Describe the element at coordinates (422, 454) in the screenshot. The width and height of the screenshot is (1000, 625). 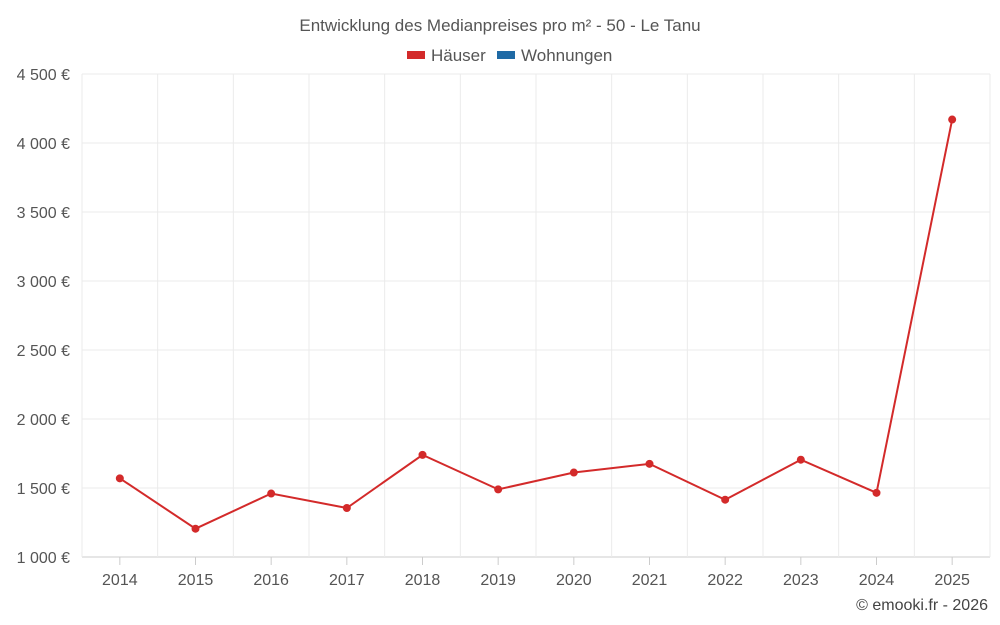
I see `data-point-2018` at that location.